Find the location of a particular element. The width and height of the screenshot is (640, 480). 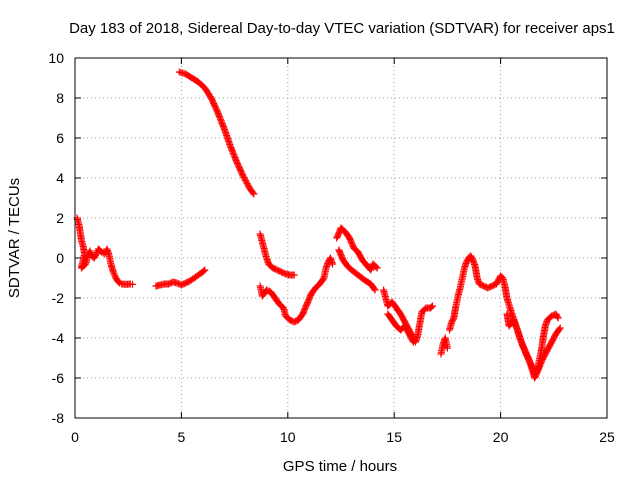

x-axis-title: GPS time / hours is located at coordinates (340, 466).